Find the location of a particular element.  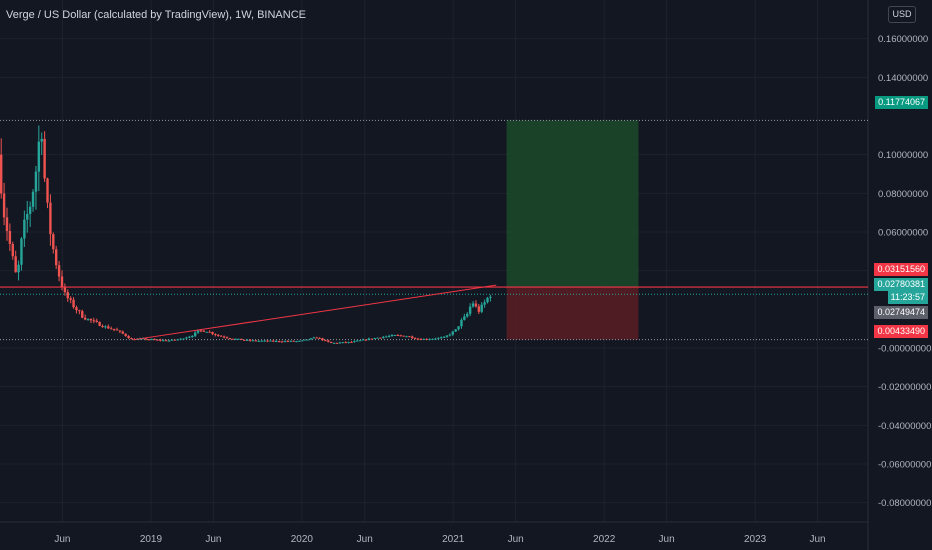

currency-button: USD is located at coordinates (902, 14).